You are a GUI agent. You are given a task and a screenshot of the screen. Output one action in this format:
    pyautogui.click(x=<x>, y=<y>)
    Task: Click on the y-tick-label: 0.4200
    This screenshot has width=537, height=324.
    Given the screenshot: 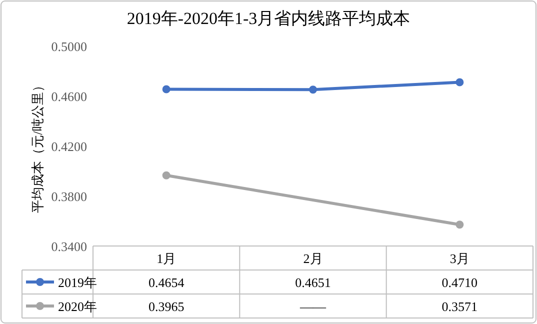 What is the action you would take?
    pyautogui.click(x=69, y=146)
    